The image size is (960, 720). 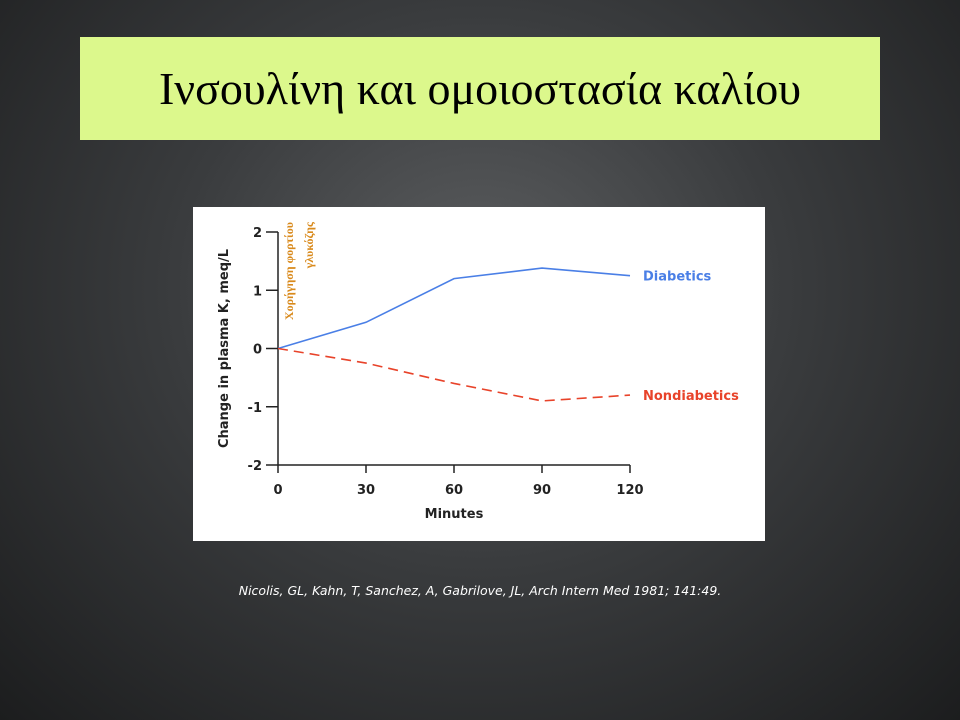 I want to click on annotation: Χορήγηση φορτίου, so click(x=289, y=271).